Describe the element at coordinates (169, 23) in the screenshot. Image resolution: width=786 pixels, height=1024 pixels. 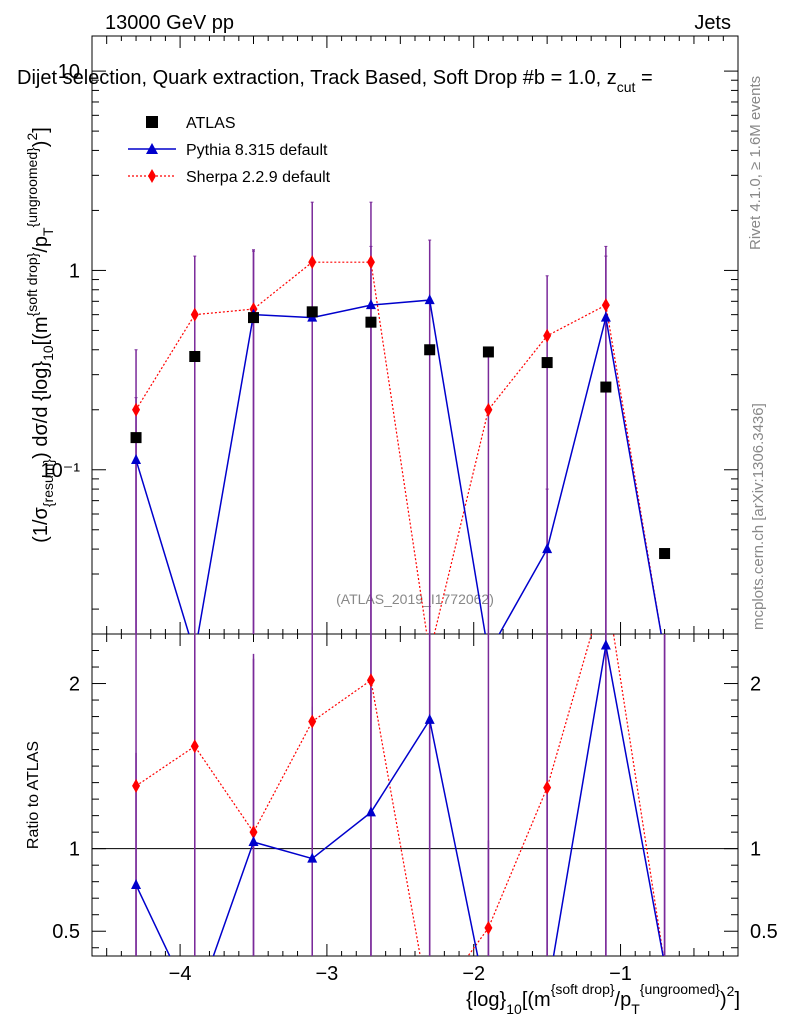
I see `energy-label: 13000 GeV pp` at that location.